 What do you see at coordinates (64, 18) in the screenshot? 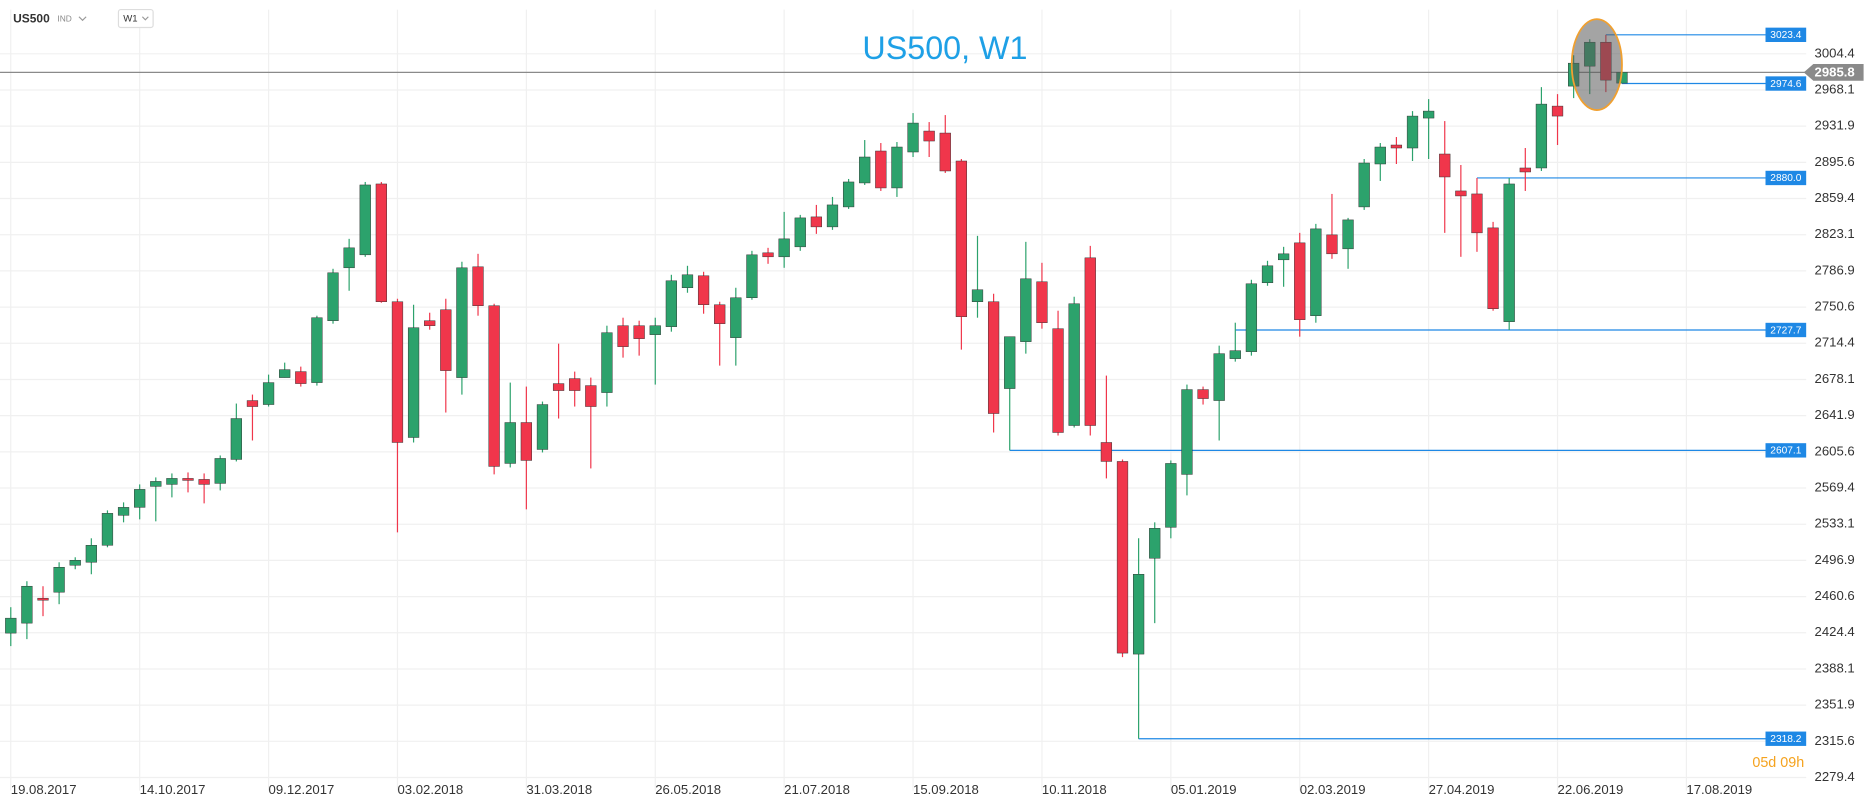
I see `market: IND` at bounding box center [64, 18].